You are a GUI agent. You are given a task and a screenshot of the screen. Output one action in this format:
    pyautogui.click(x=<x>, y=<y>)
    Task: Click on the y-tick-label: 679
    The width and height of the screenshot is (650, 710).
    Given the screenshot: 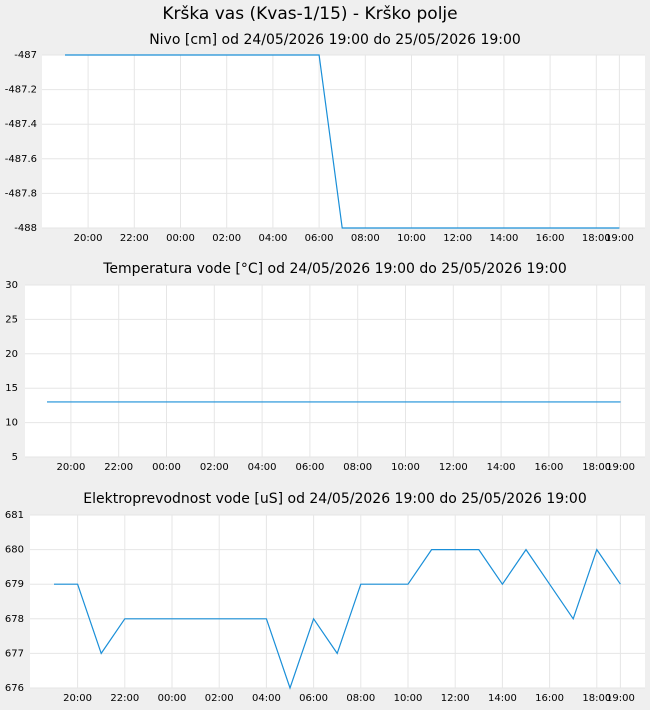 What is the action you would take?
    pyautogui.click(x=14, y=584)
    